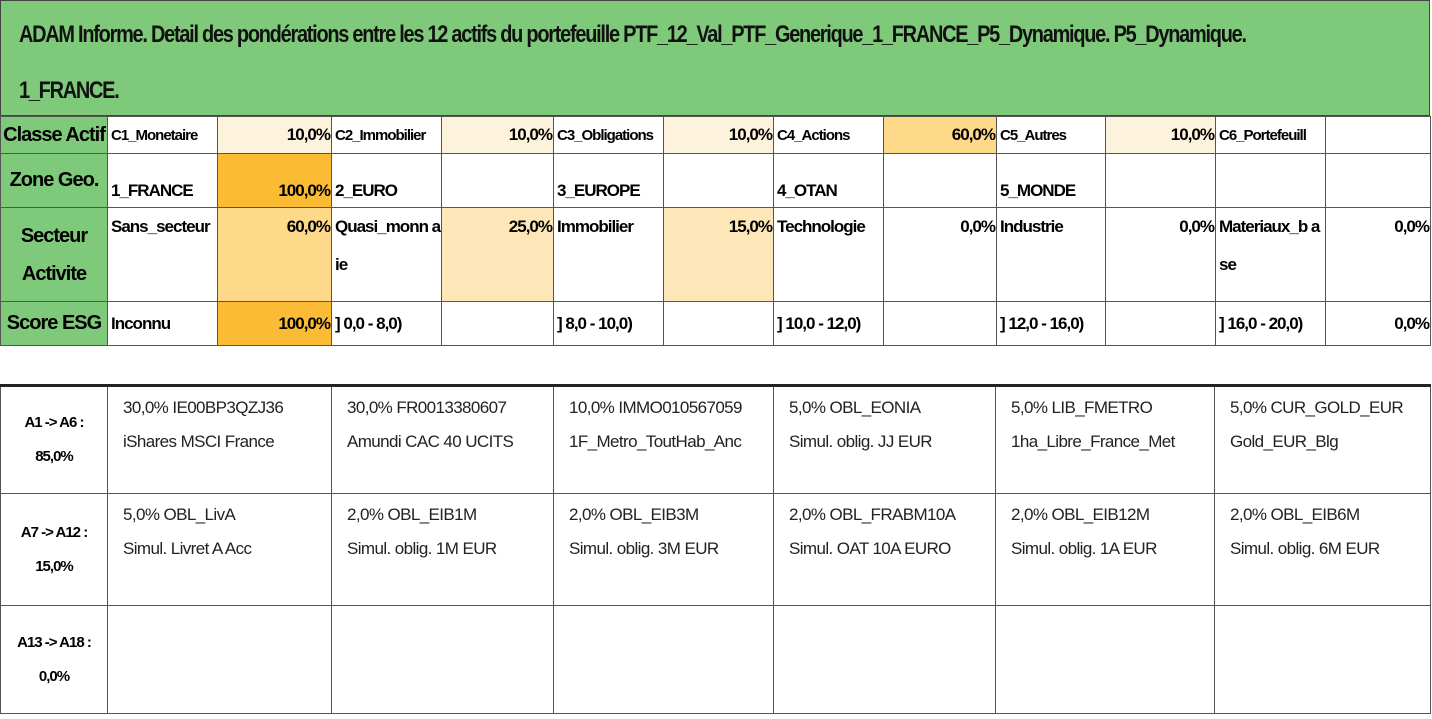 The width and height of the screenshot is (1432, 719). I want to click on secteur-label-2: Quasi_monn aie, so click(386, 254).